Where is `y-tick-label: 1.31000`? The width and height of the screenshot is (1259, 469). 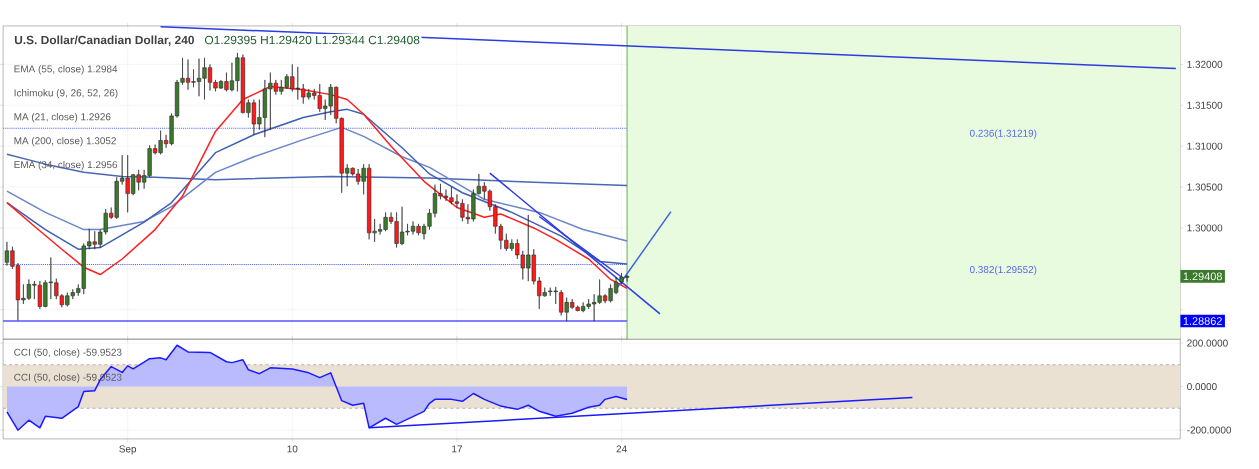 y-tick-label: 1.31000 is located at coordinates (1205, 146).